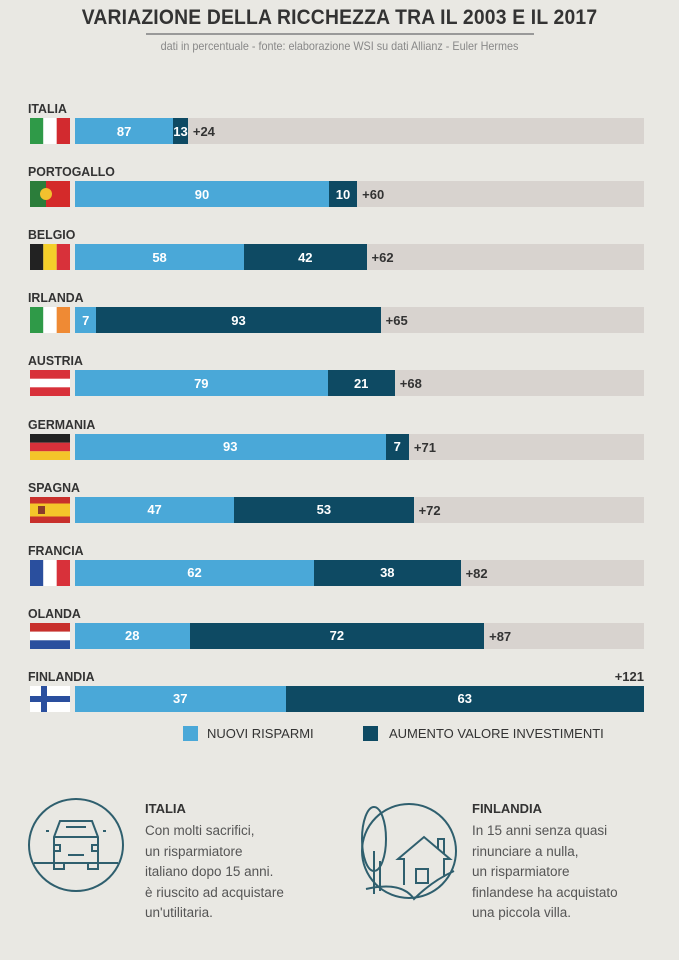 This screenshot has width=679, height=960. What do you see at coordinates (50, 320) in the screenshot?
I see `flag-irlanda-icon` at bounding box center [50, 320].